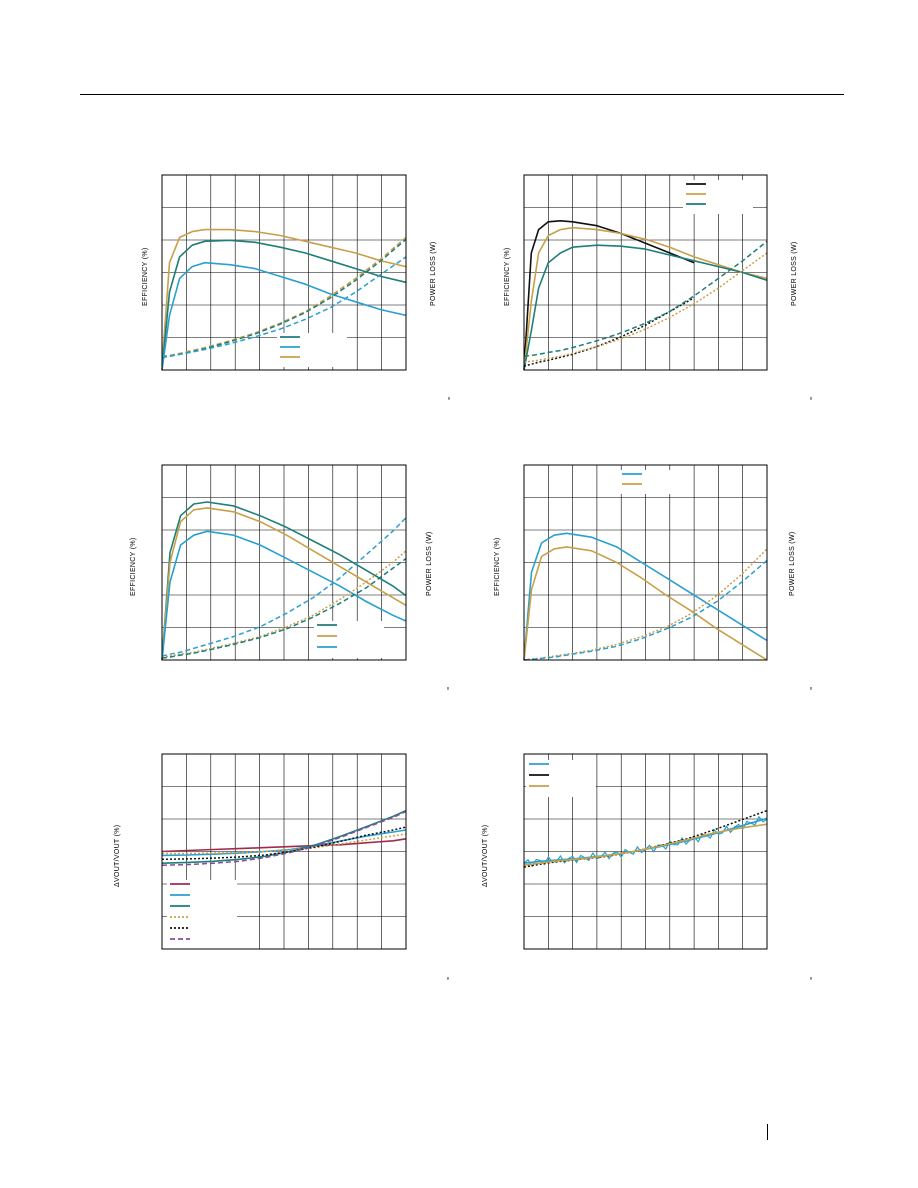 The height and width of the screenshot is (1188, 918). What do you see at coordinates (449, 688) in the screenshot?
I see `figure-code-3: ≈` at bounding box center [449, 688].